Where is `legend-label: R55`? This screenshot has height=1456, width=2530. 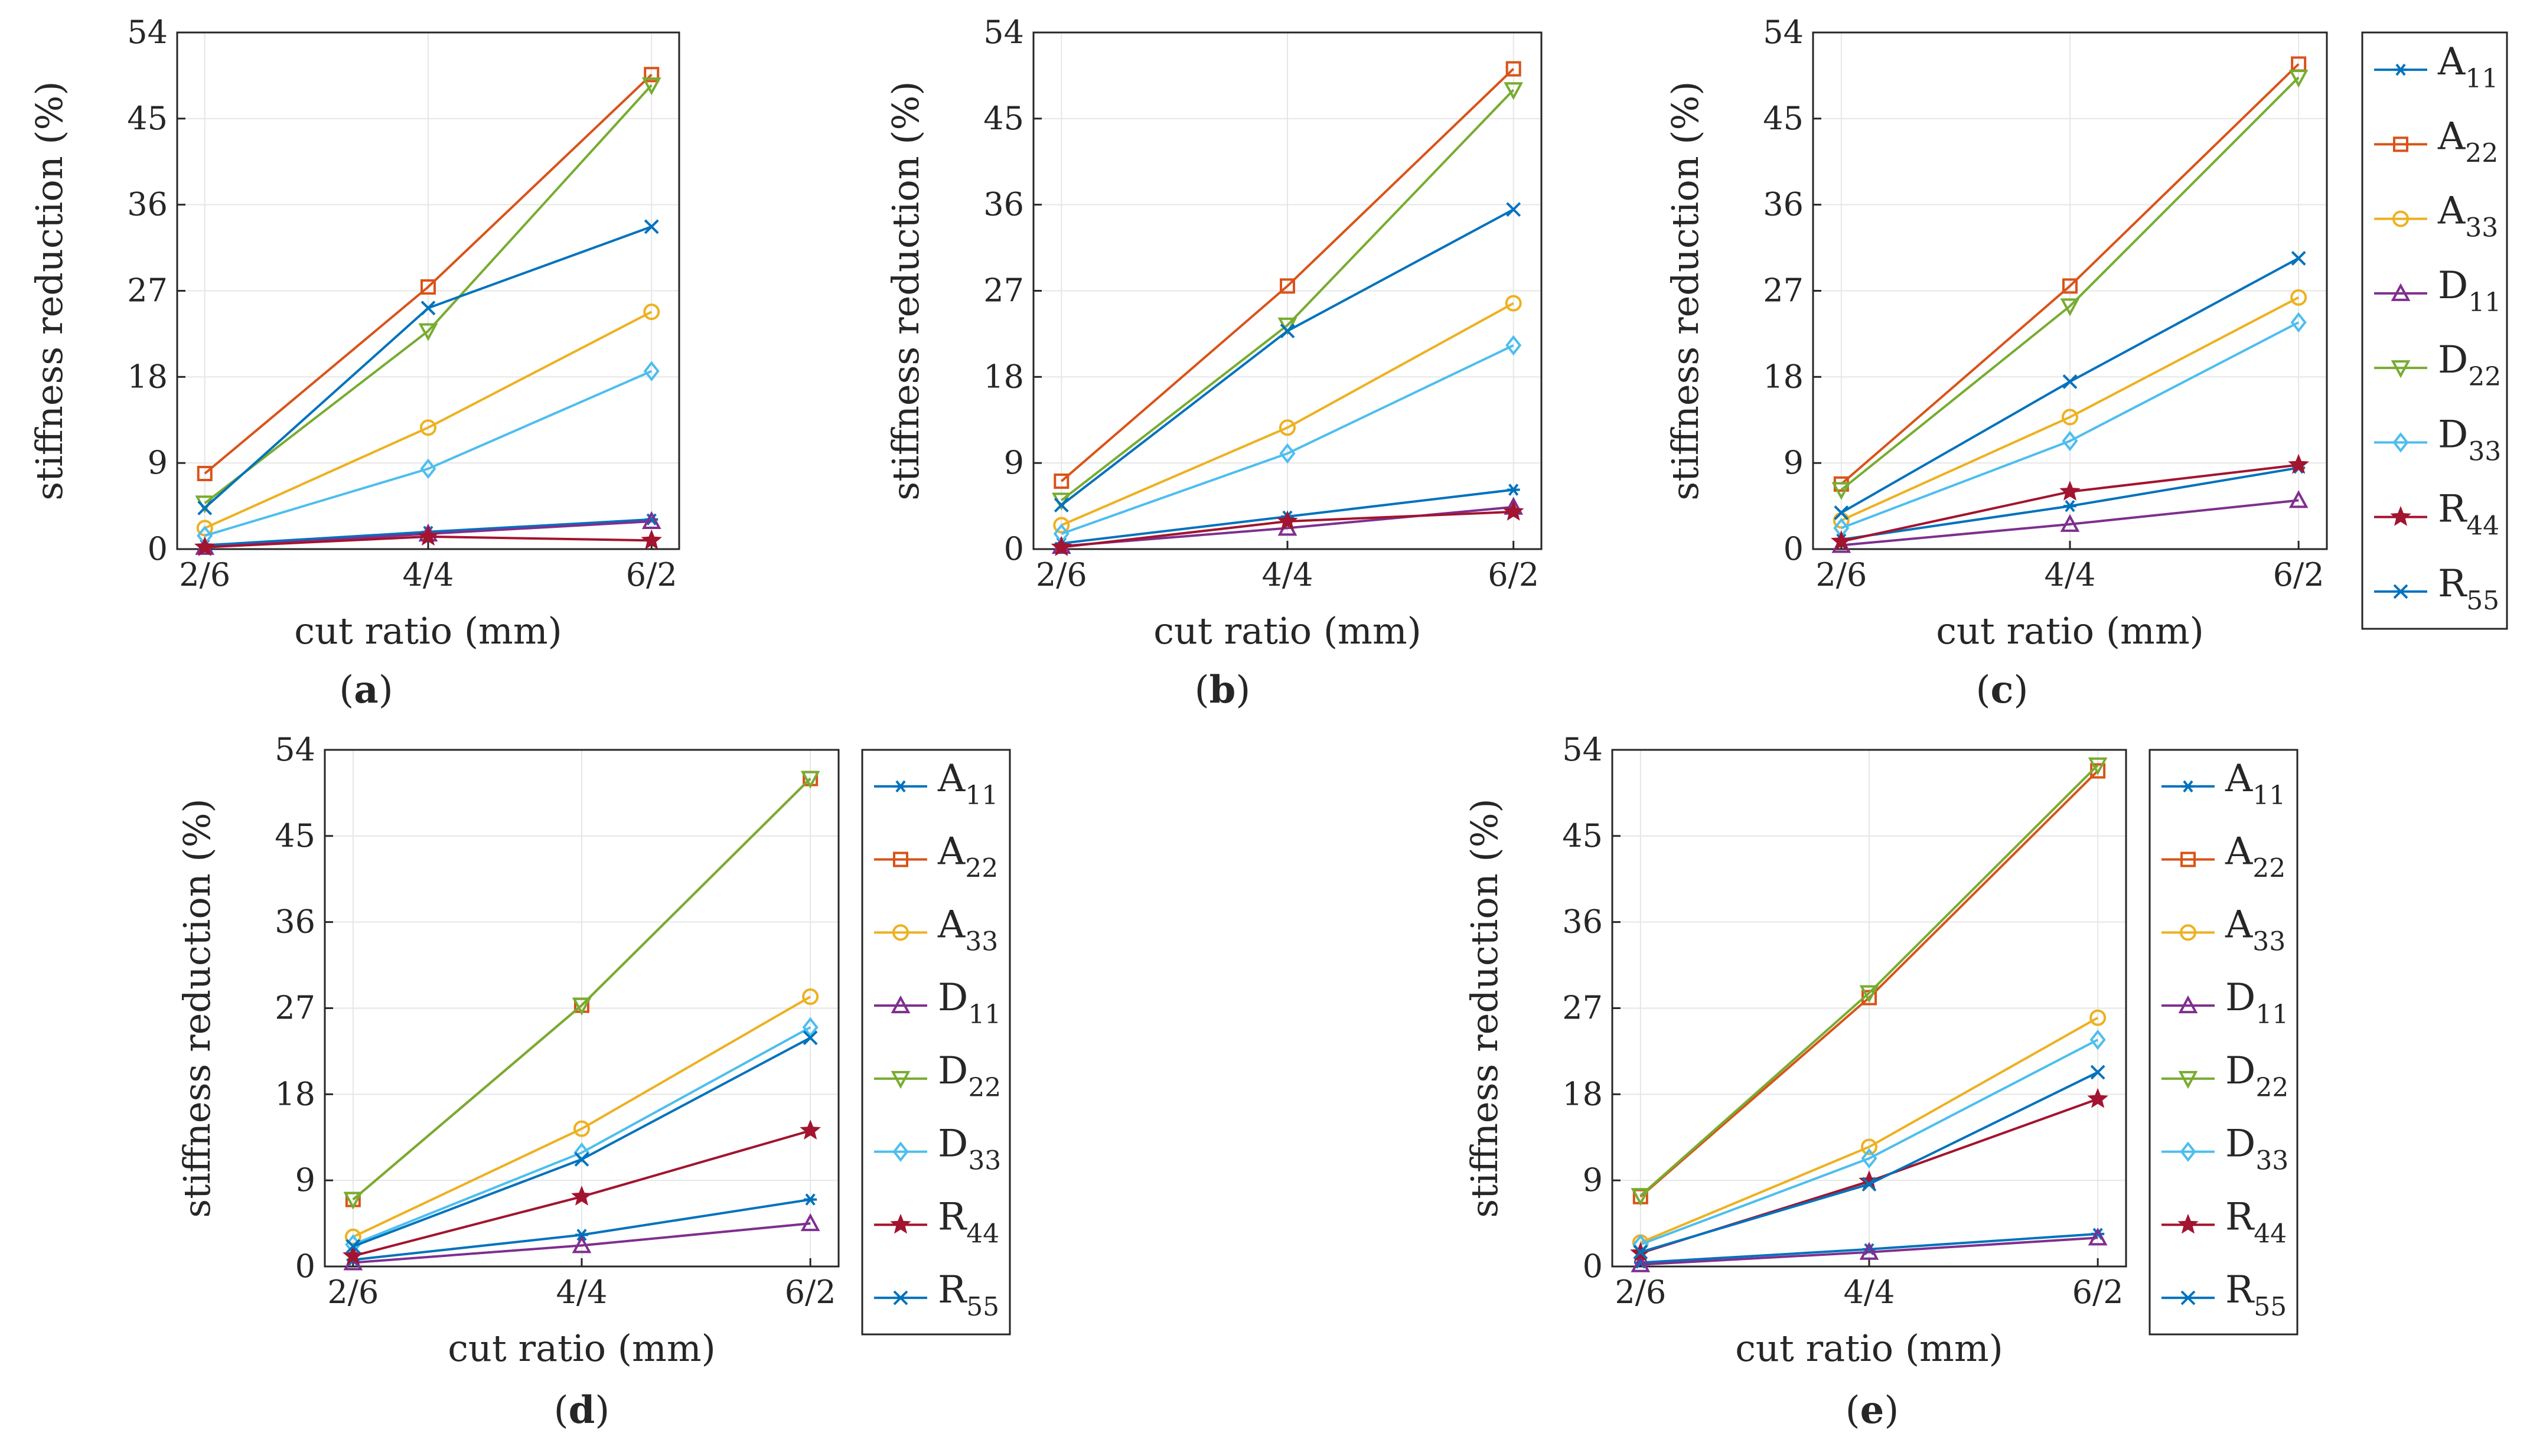
legend-label: R55 is located at coordinates (2256, 1295).